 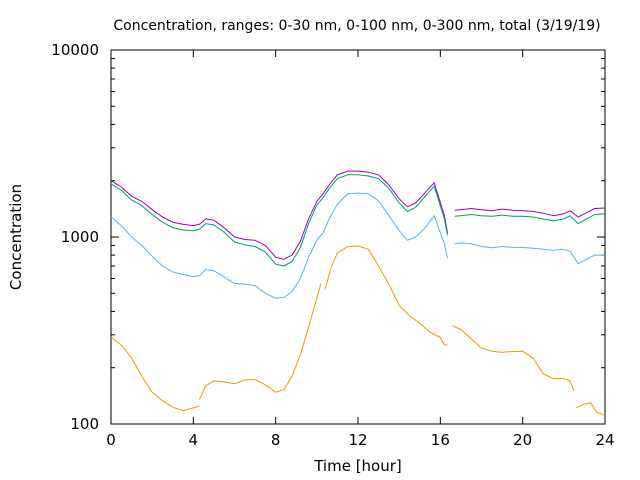 What do you see at coordinates (440, 440) in the screenshot?
I see `x-tick-label: 16` at bounding box center [440, 440].